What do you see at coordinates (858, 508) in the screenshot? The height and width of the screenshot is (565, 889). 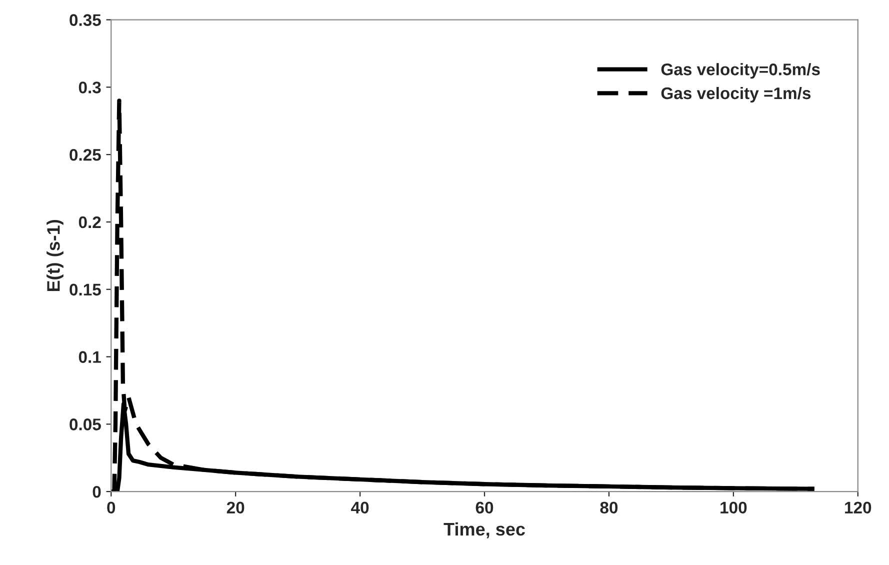 I see `x-tick-label: 120` at bounding box center [858, 508].